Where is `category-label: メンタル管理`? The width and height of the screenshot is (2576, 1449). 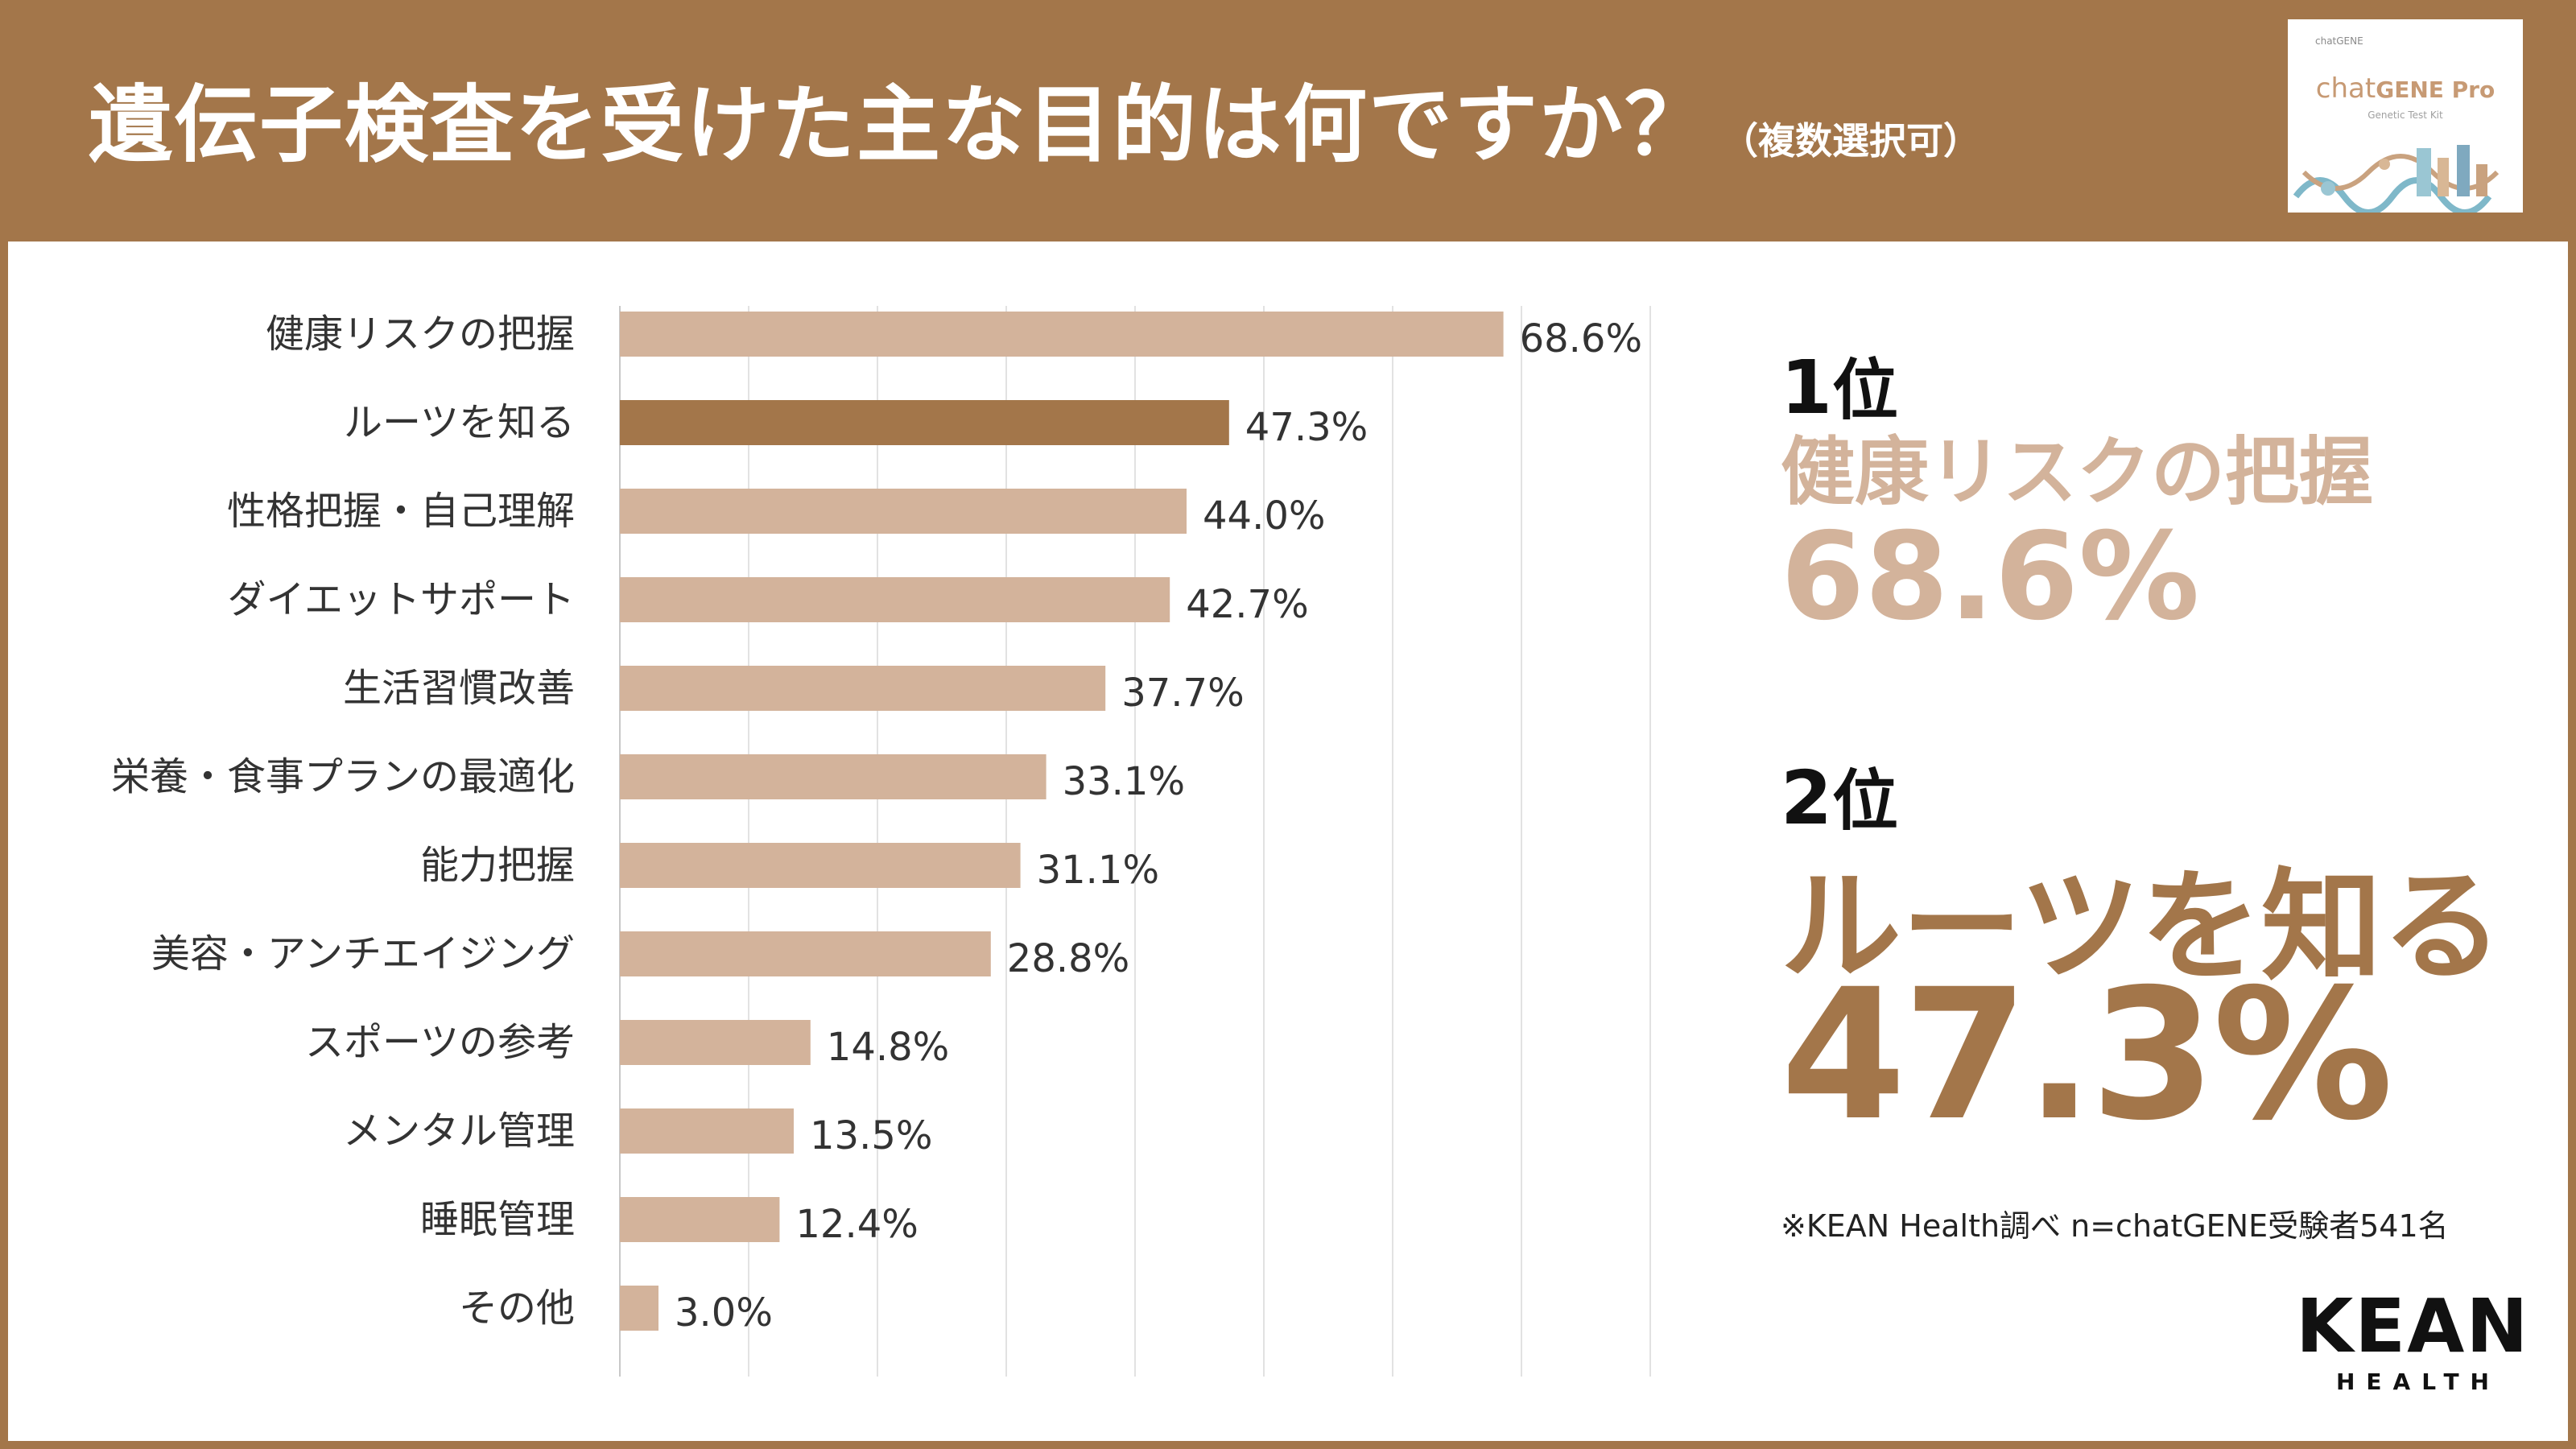
category-label: メンタル管理 is located at coordinates (459, 1131).